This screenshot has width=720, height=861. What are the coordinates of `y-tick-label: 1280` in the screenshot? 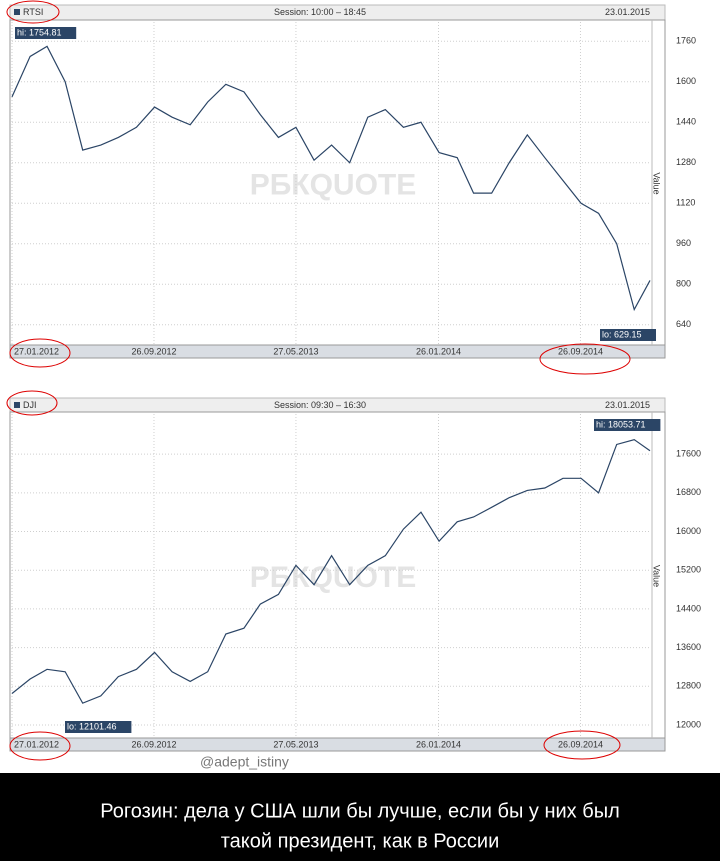 It's located at (686, 162).